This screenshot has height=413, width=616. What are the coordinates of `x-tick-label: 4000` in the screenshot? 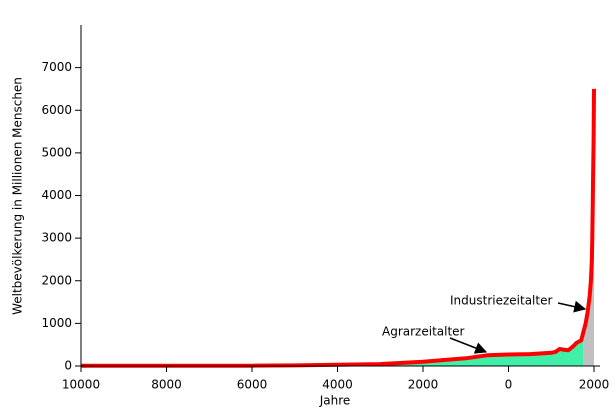 It's located at (337, 385).